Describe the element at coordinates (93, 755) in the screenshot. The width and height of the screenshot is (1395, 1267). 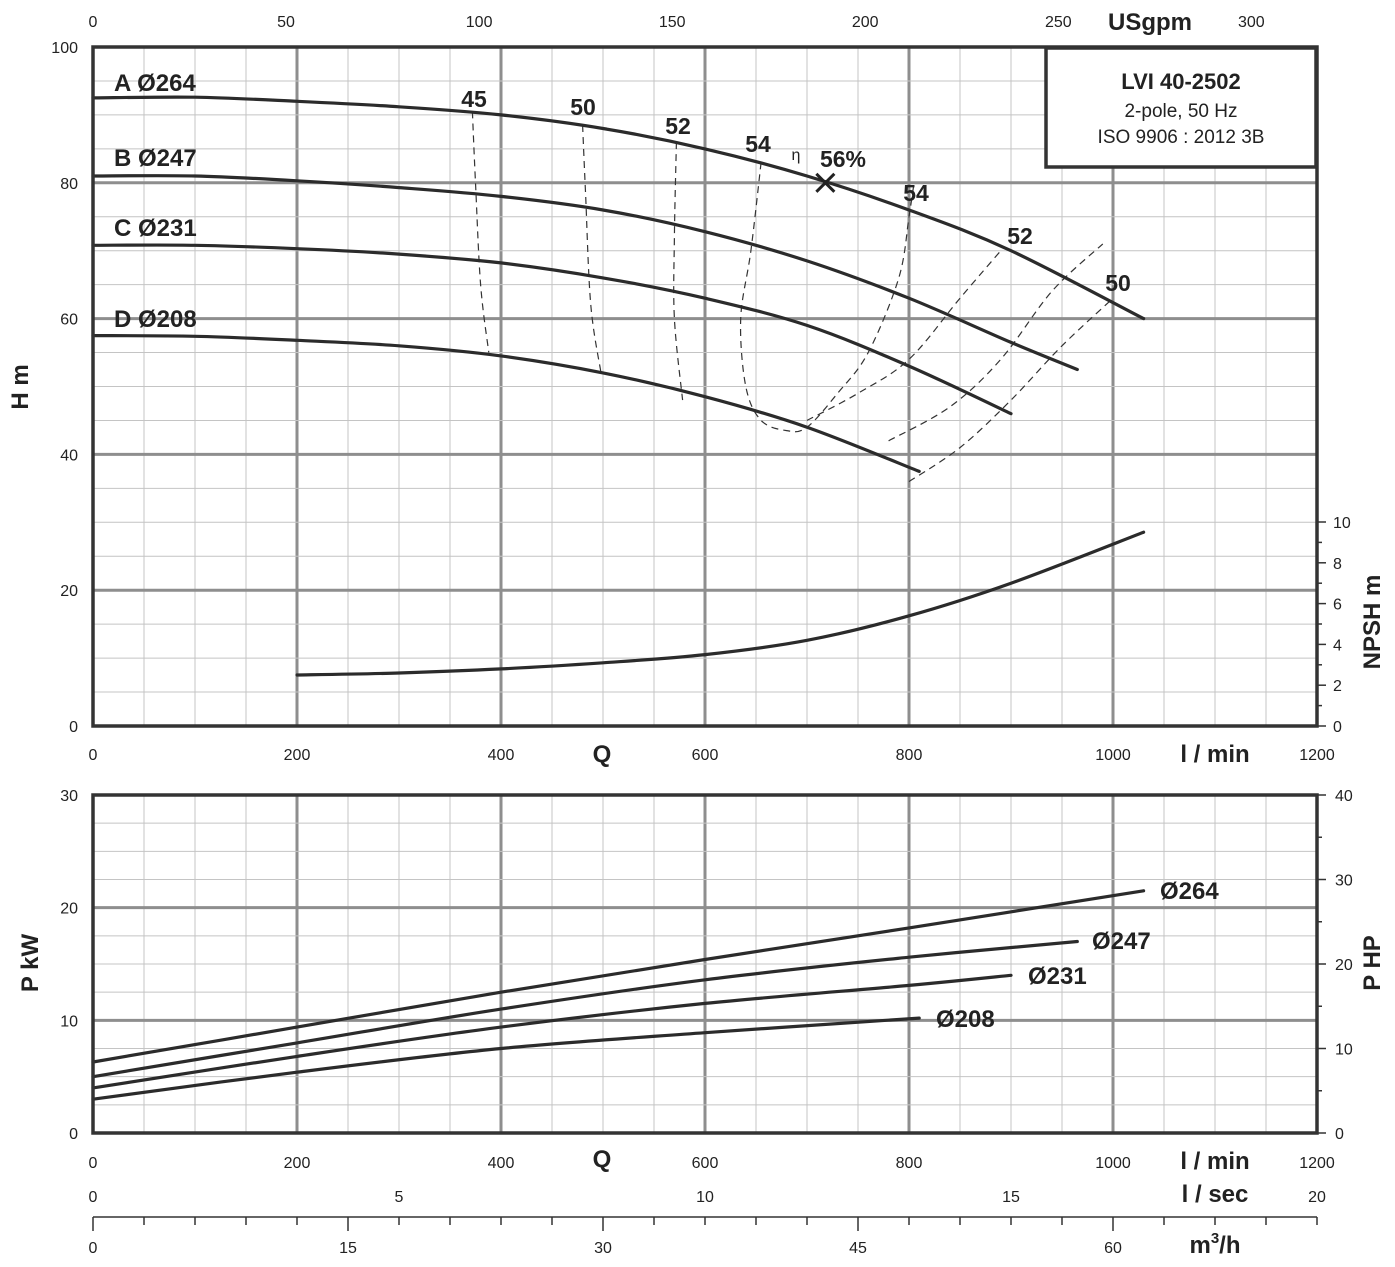
I see `head-x-tick-label: 0` at that location.